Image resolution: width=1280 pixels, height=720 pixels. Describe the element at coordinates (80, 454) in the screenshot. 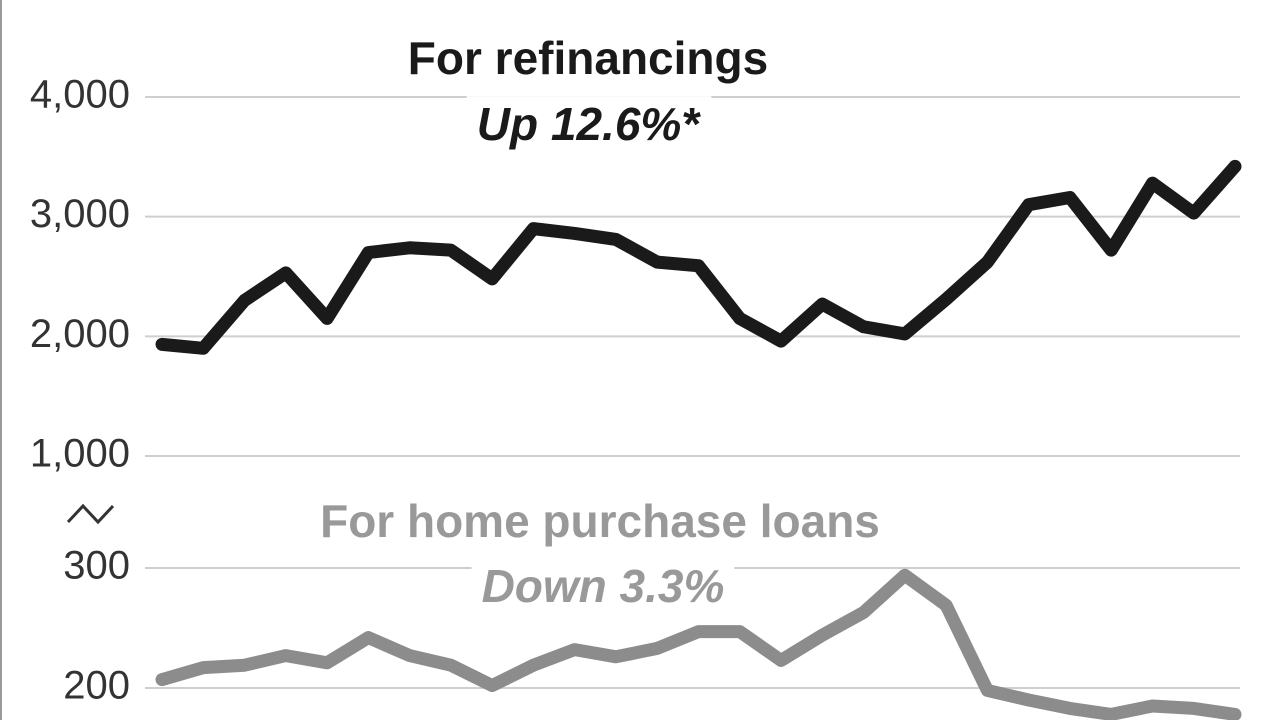

I see `y-tick-label: 1,000` at that location.